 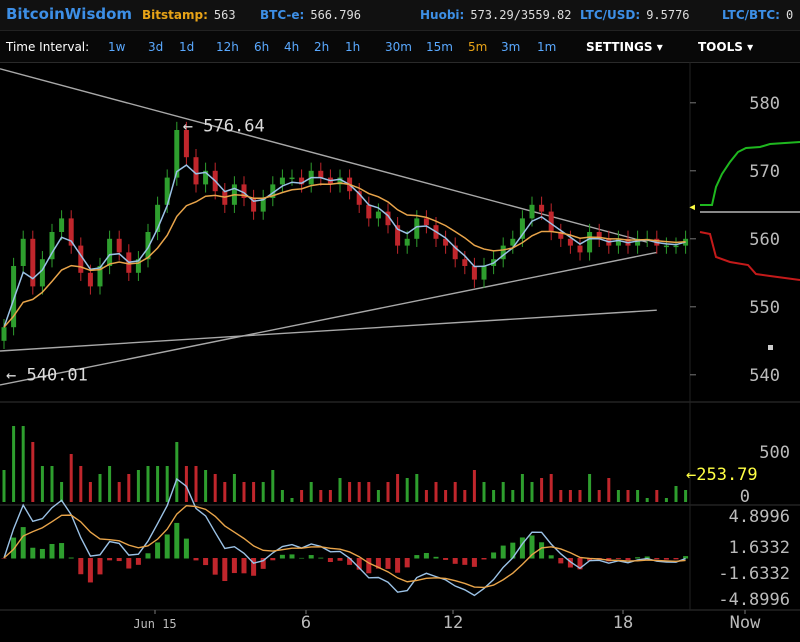 What do you see at coordinates (117, 47) in the screenshot?
I see `interval-1w: 1w` at bounding box center [117, 47].